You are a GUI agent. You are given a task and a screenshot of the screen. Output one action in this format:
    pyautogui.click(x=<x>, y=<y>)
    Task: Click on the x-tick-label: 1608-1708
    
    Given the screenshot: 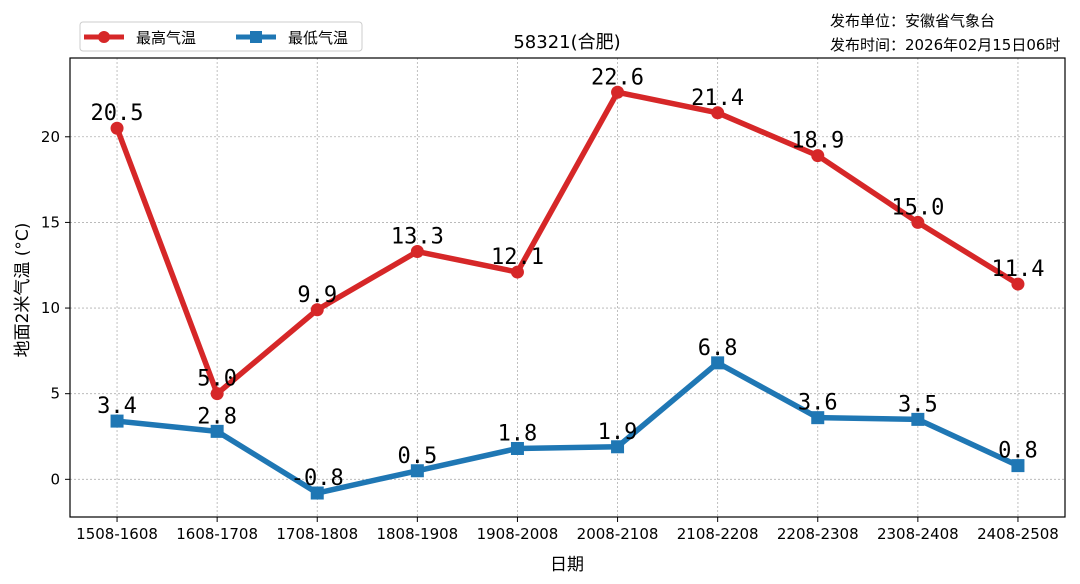 What is the action you would take?
    pyautogui.click(x=217, y=534)
    